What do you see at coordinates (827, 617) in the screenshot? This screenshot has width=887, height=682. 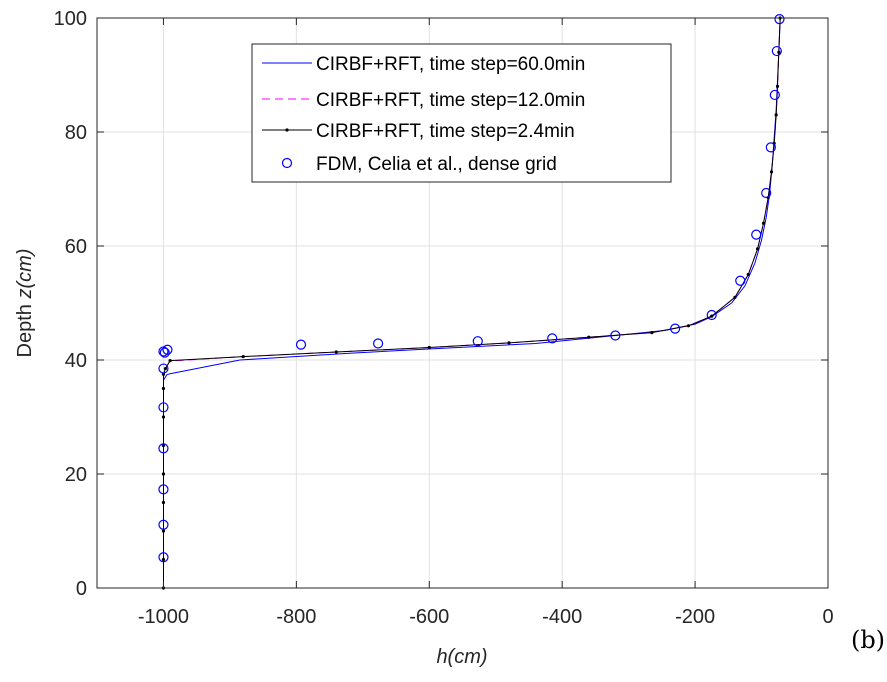 I see `x-tick-label: 0` at bounding box center [827, 617].